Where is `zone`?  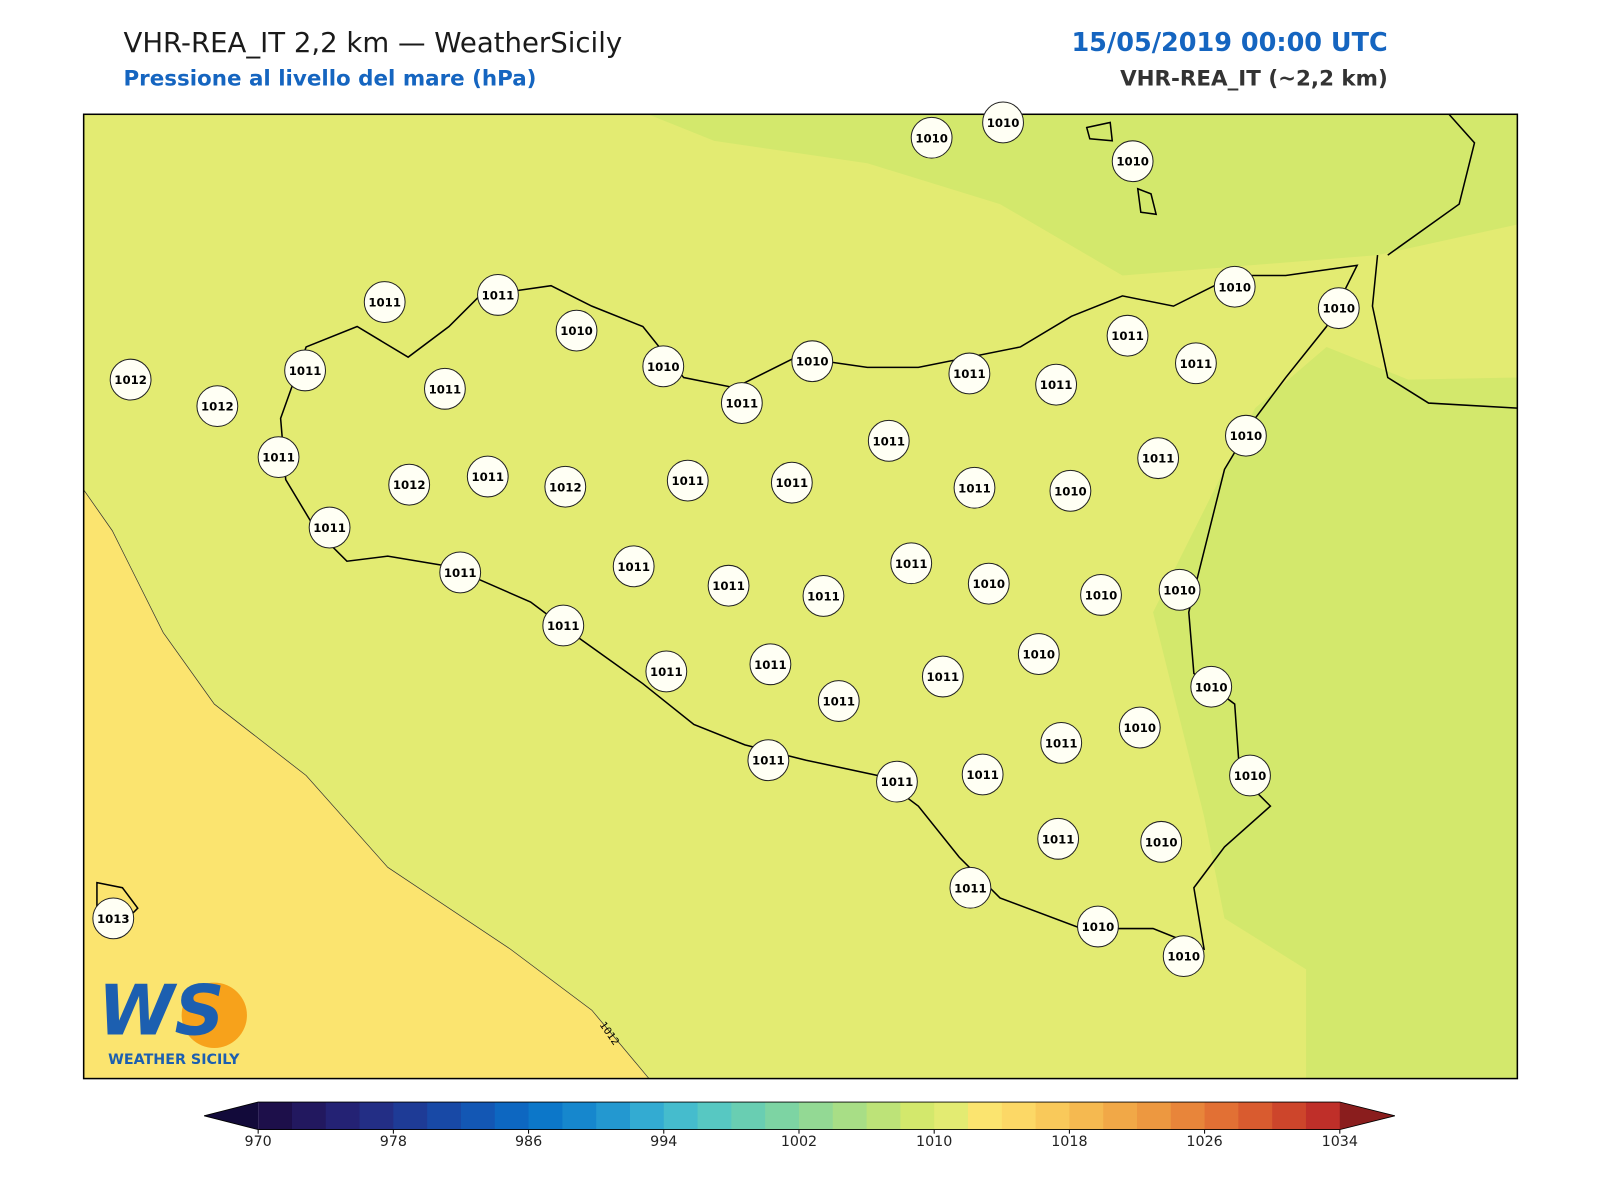
zone is located at coordinates (1335, 712).